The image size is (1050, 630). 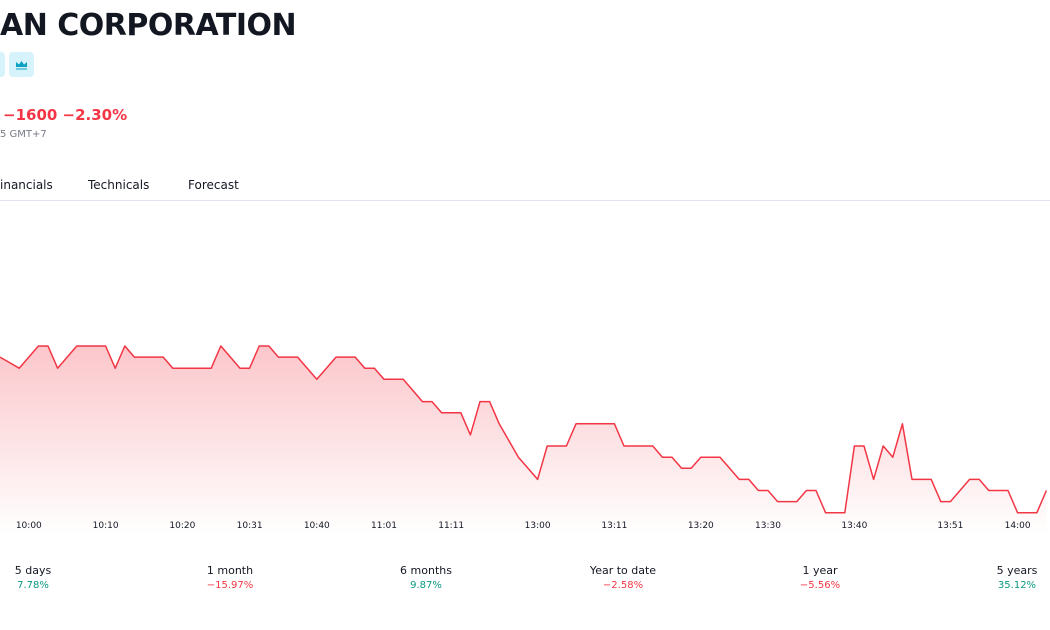 I want to click on tab: inancials, so click(x=26, y=185).